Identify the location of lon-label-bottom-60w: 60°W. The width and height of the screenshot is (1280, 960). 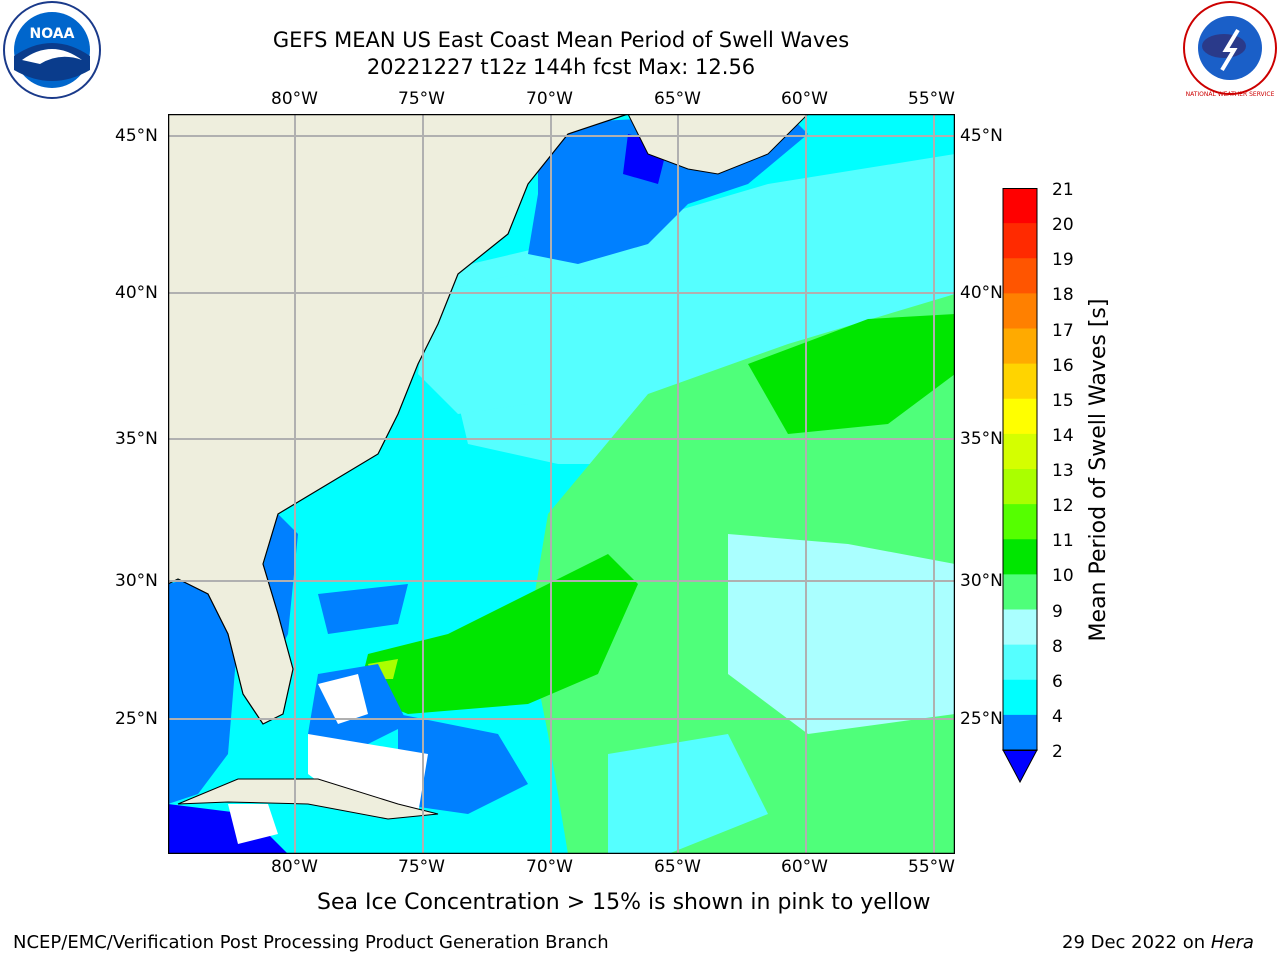
(804, 867).